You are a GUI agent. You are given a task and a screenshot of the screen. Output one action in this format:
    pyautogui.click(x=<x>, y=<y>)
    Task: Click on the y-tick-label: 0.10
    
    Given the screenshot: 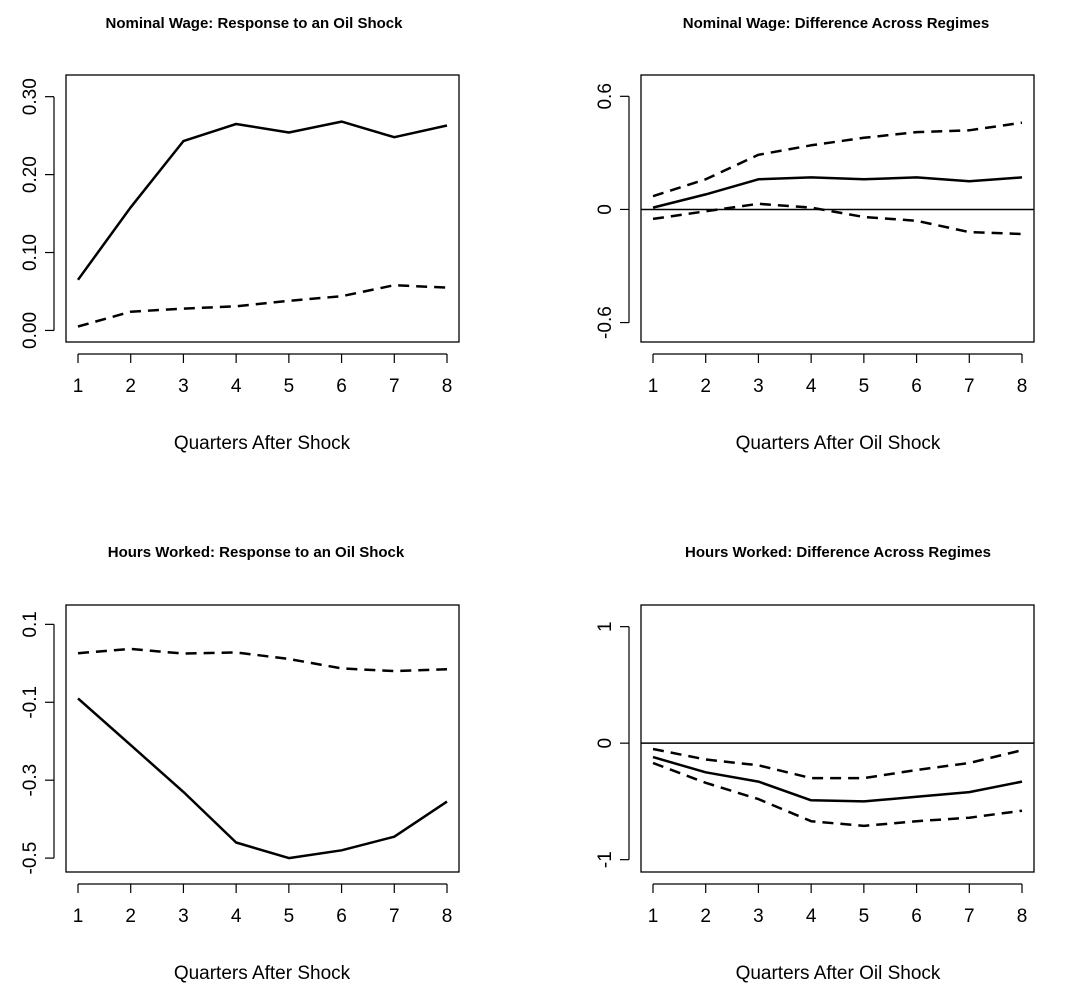 What is the action you would take?
    pyautogui.click(x=30, y=252)
    